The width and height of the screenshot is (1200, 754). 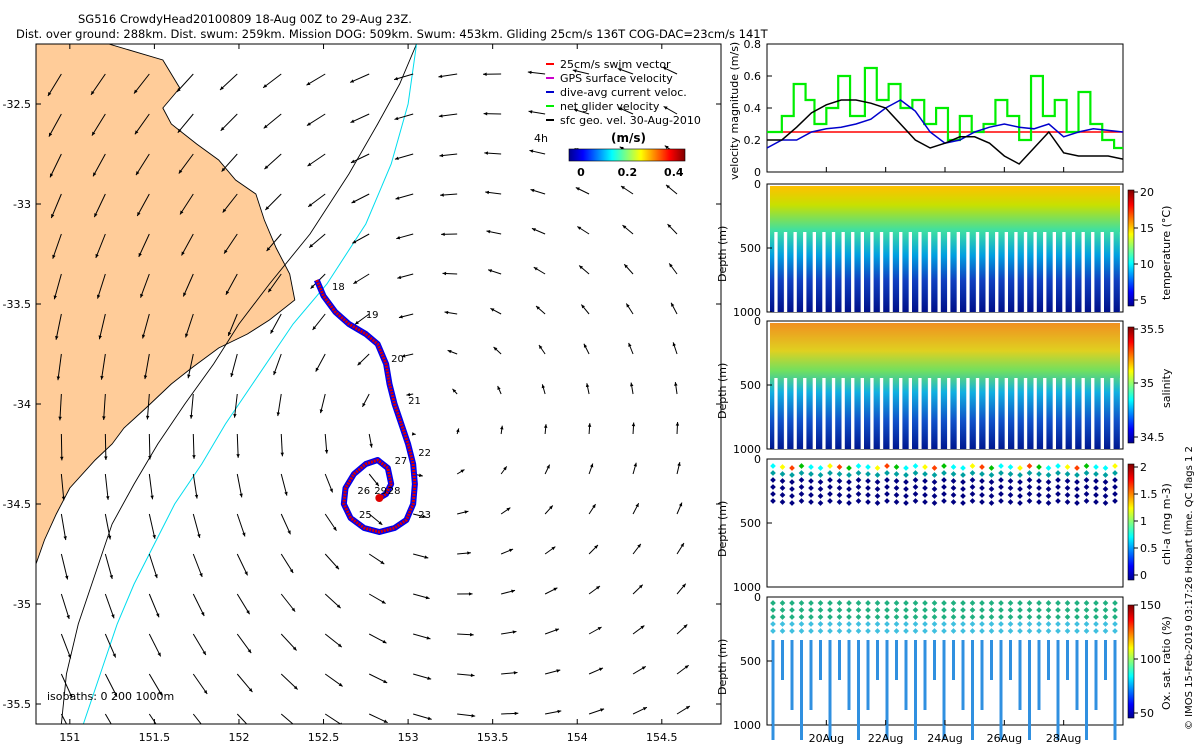 What do you see at coordinates (17, 304) in the screenshot?
I see `lat-tick-label: -33.5` at bounding box center [17, 304].